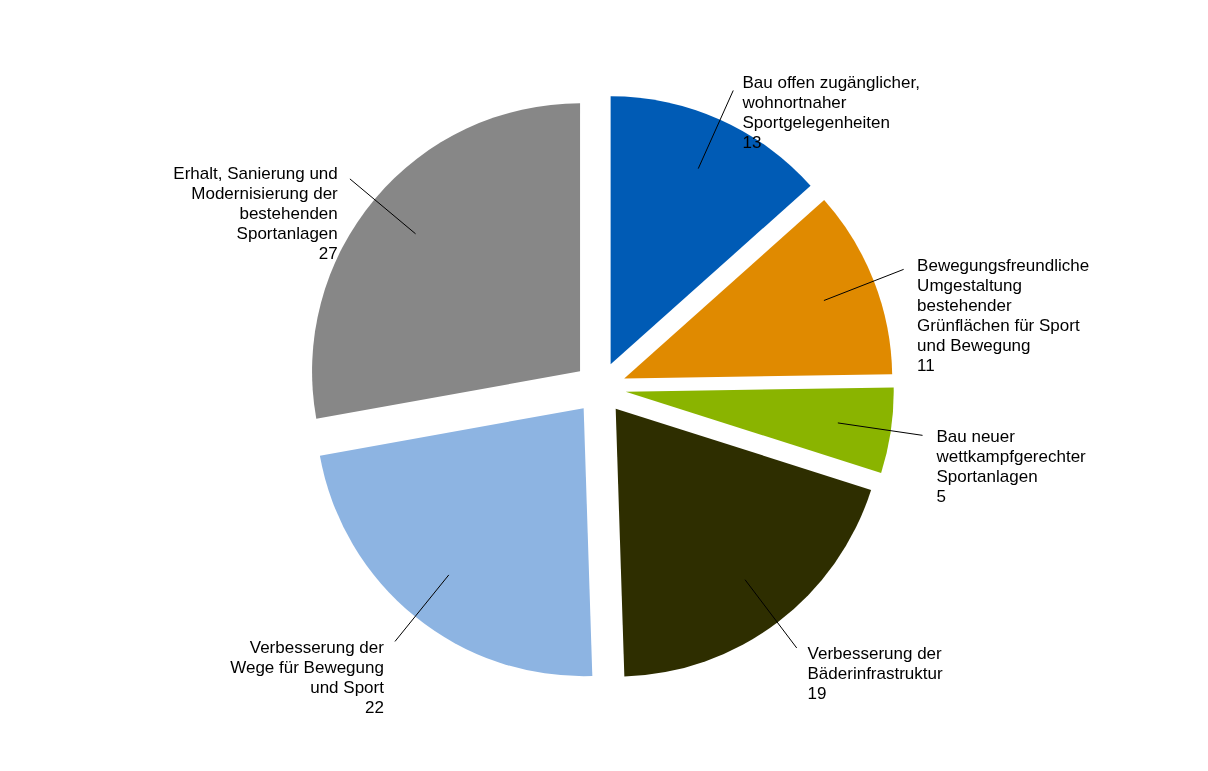 The image size is (1208, 771). I want to click on data-label: 27, so click(328, 253).